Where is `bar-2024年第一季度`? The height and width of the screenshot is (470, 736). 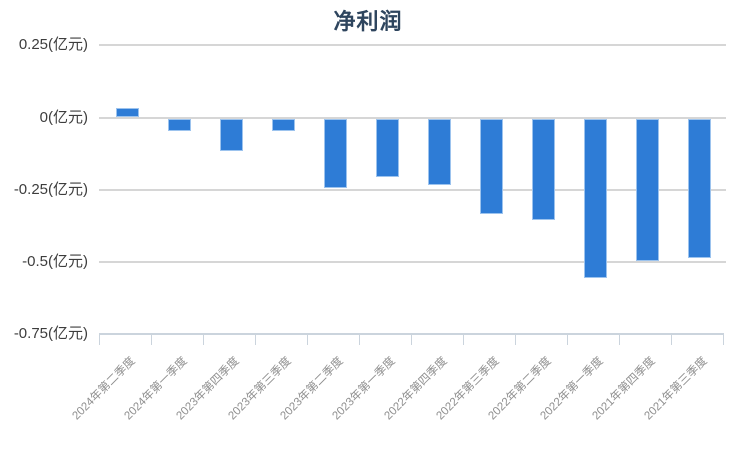 bar-2024年第一季度 is located at coordinates (179, 124).